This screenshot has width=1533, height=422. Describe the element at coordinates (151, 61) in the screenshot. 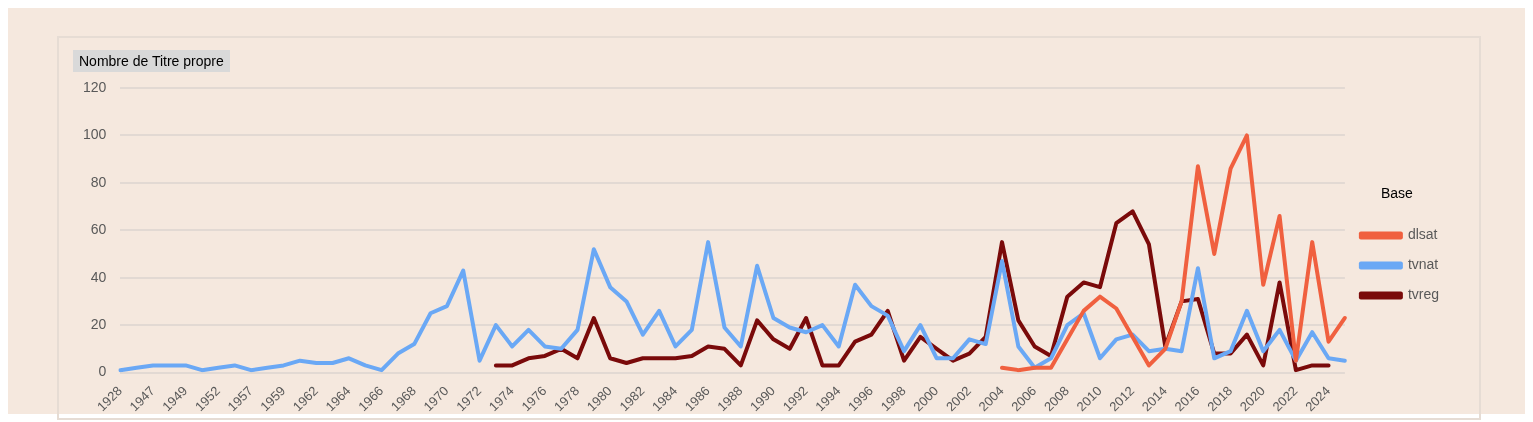

I see `chart-title: Nombre de Titre propre` at that location.